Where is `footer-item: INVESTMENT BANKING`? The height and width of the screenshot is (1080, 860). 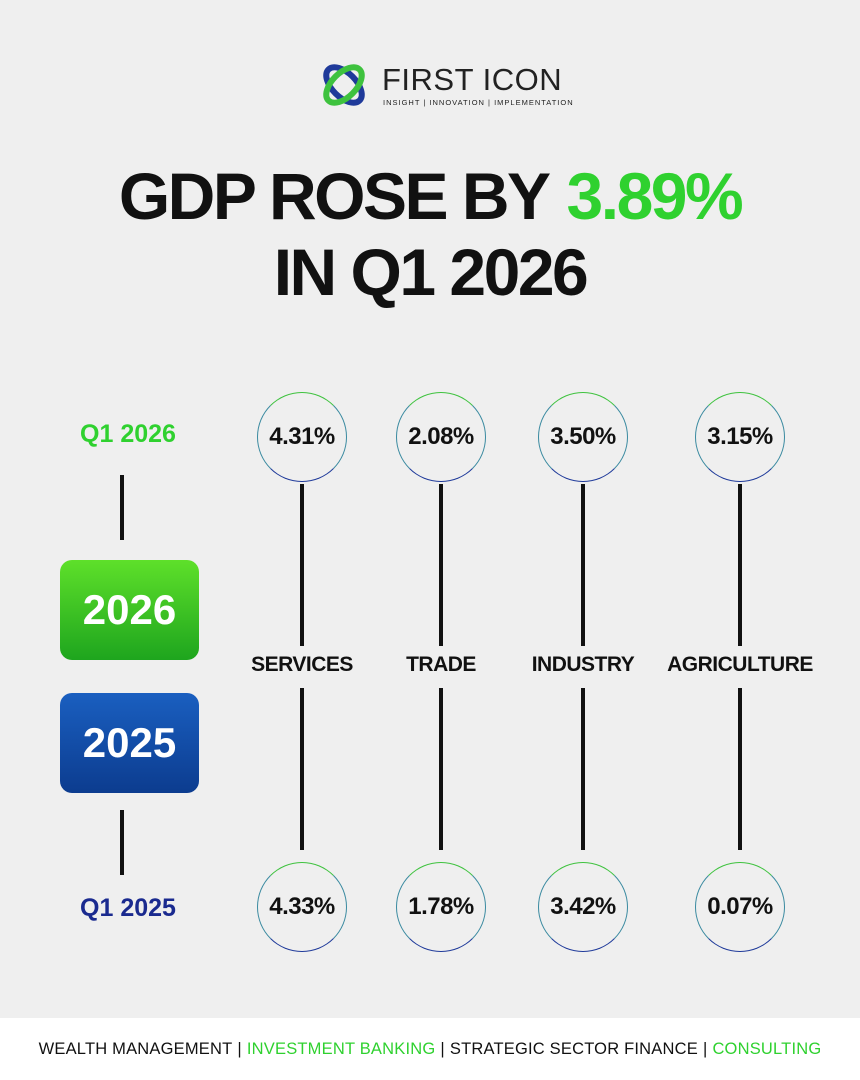
footer-item: INVESTMENT BANKING is located at coordinates (341, 1048).